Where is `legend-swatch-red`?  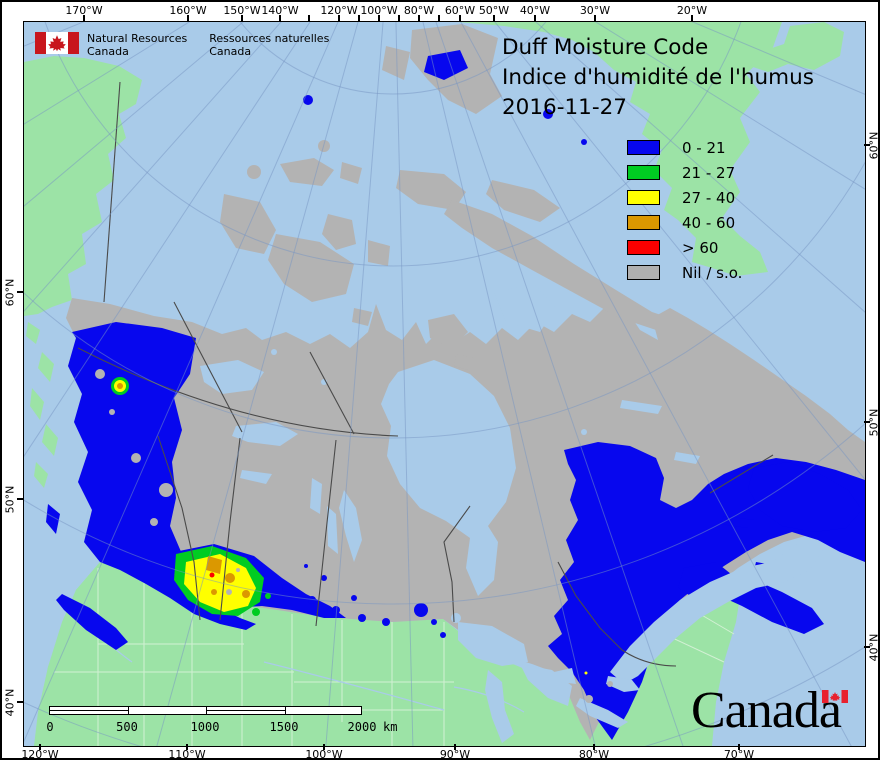
legend-swatch-red is located at coordinates (643, 247).